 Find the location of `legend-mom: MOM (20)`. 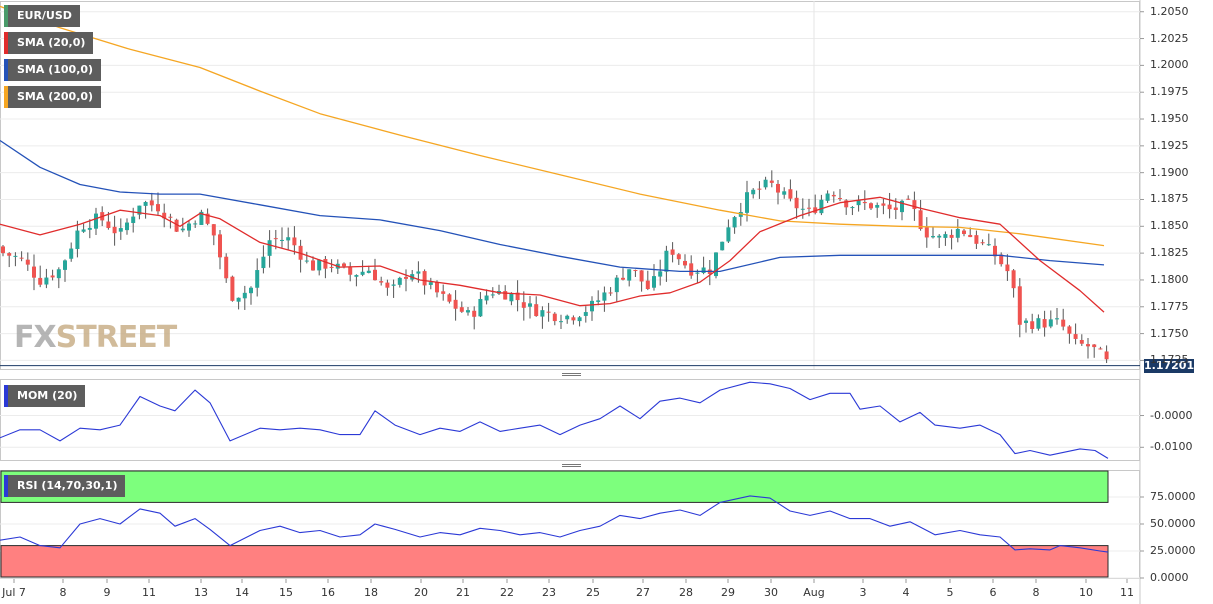

legend-mom: MOM (20) is located at coordinates (45, 396).